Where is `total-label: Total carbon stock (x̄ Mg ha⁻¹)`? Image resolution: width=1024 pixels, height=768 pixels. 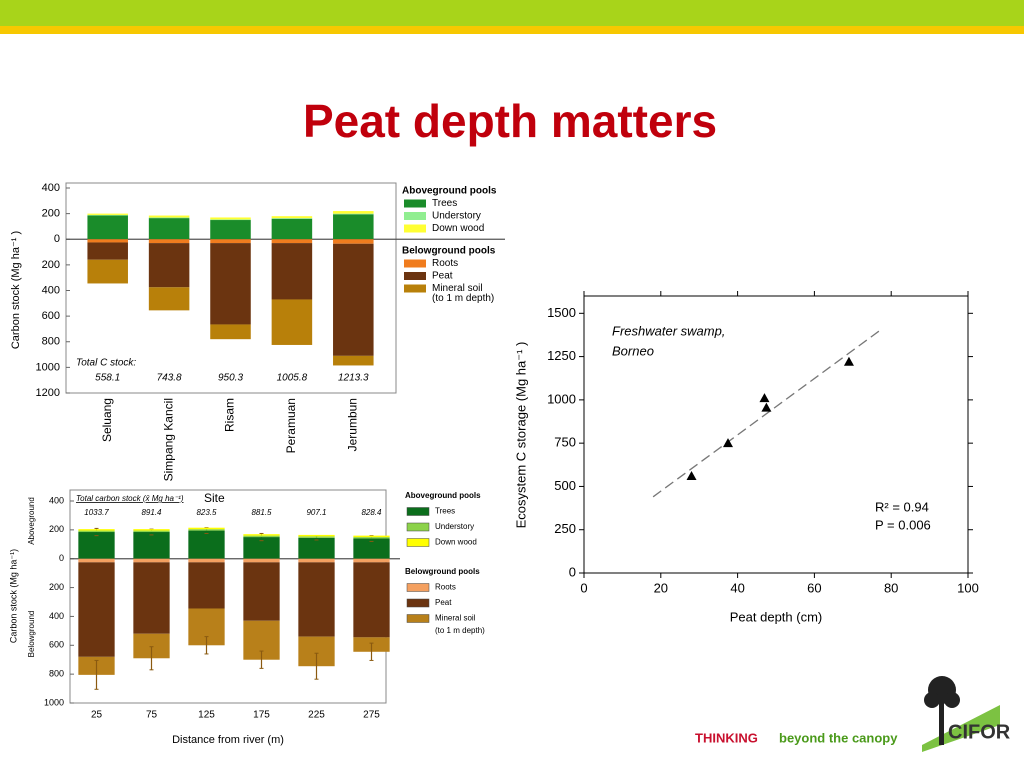
total-label: Total carbon stock (x̄ Mg ha⁻¹) is located at coordinates (130, 498).